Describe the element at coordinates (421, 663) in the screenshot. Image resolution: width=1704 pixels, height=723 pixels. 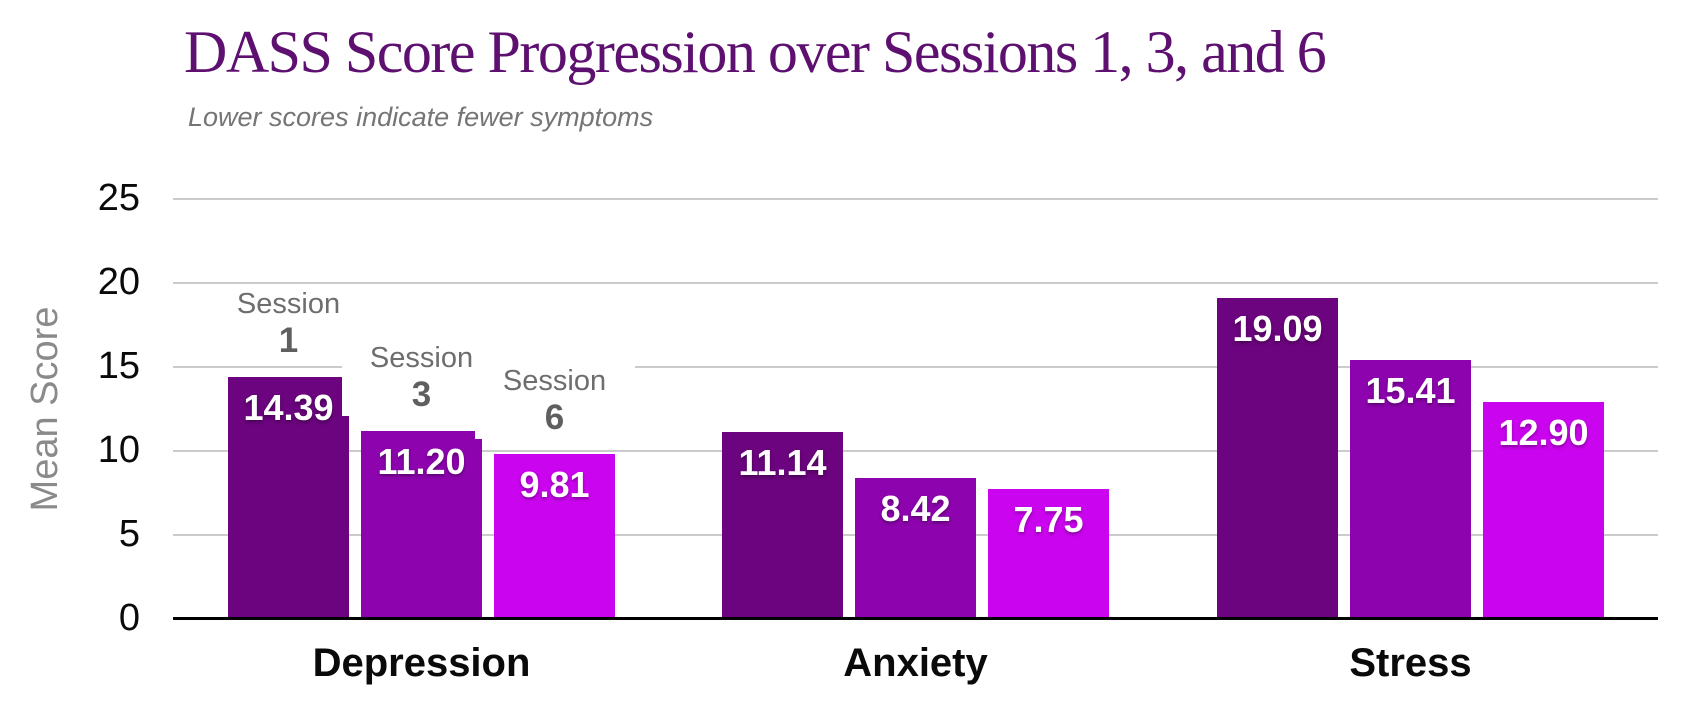
I see `category-label-depression: Depression` at that location.